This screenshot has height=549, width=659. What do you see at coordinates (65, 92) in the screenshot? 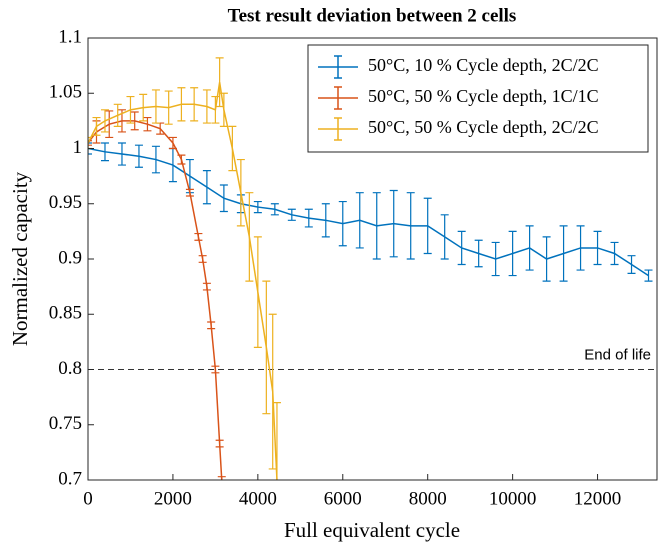
I see `y-tick-label: 1.05` at bounding box center [65, 92].